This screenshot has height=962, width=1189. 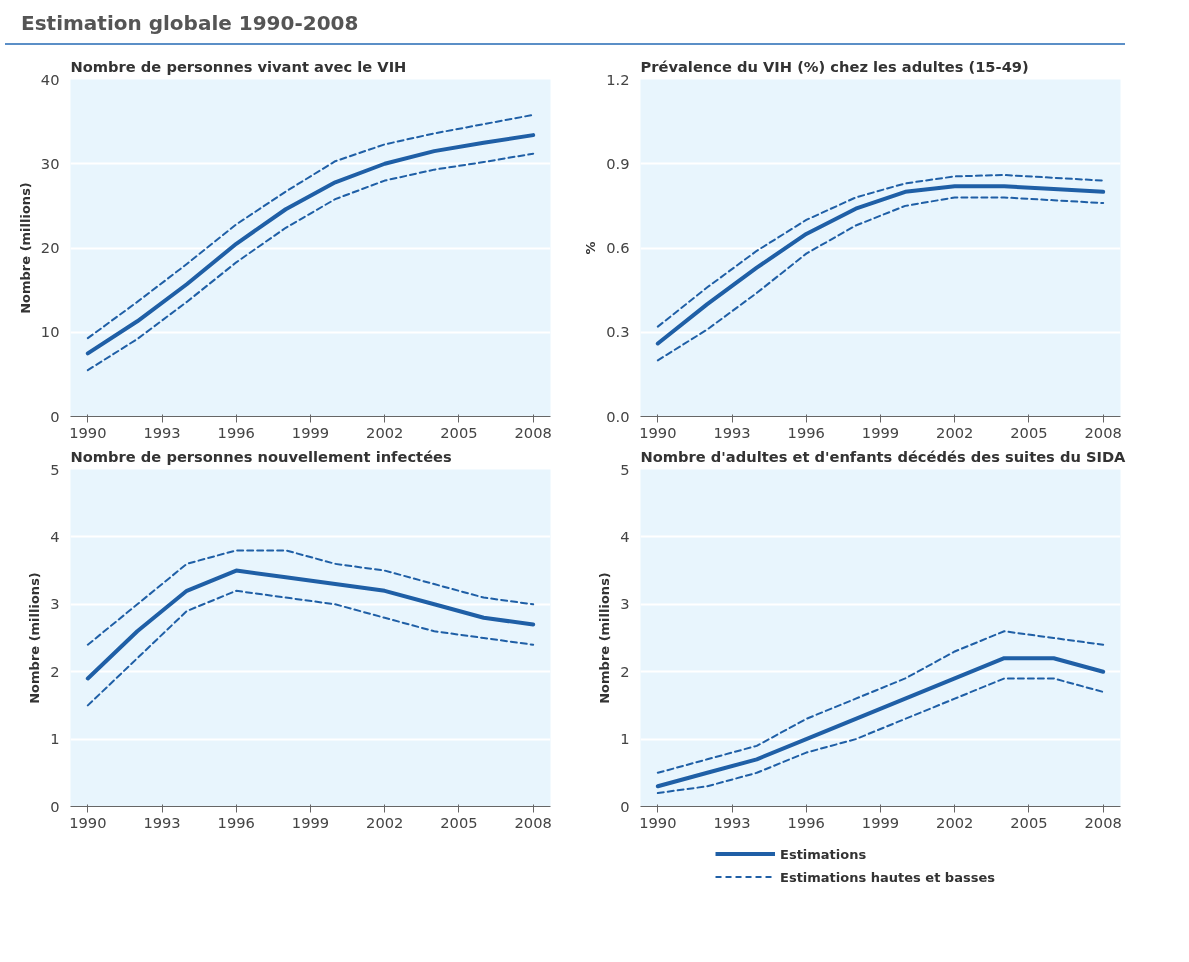 I want to click on legend-label: Estimations hautes et basses, so click(x=887, y=876).